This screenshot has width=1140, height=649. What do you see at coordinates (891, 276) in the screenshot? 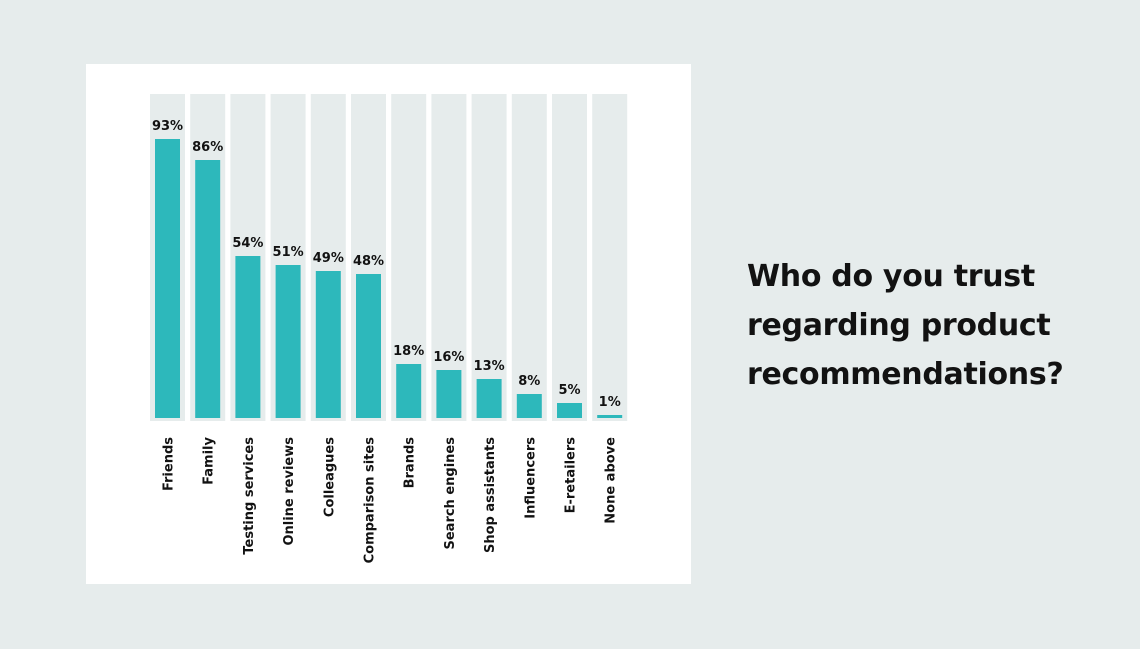
I see `question-line-1: Who do you trust` at bounding box center [891, 276].